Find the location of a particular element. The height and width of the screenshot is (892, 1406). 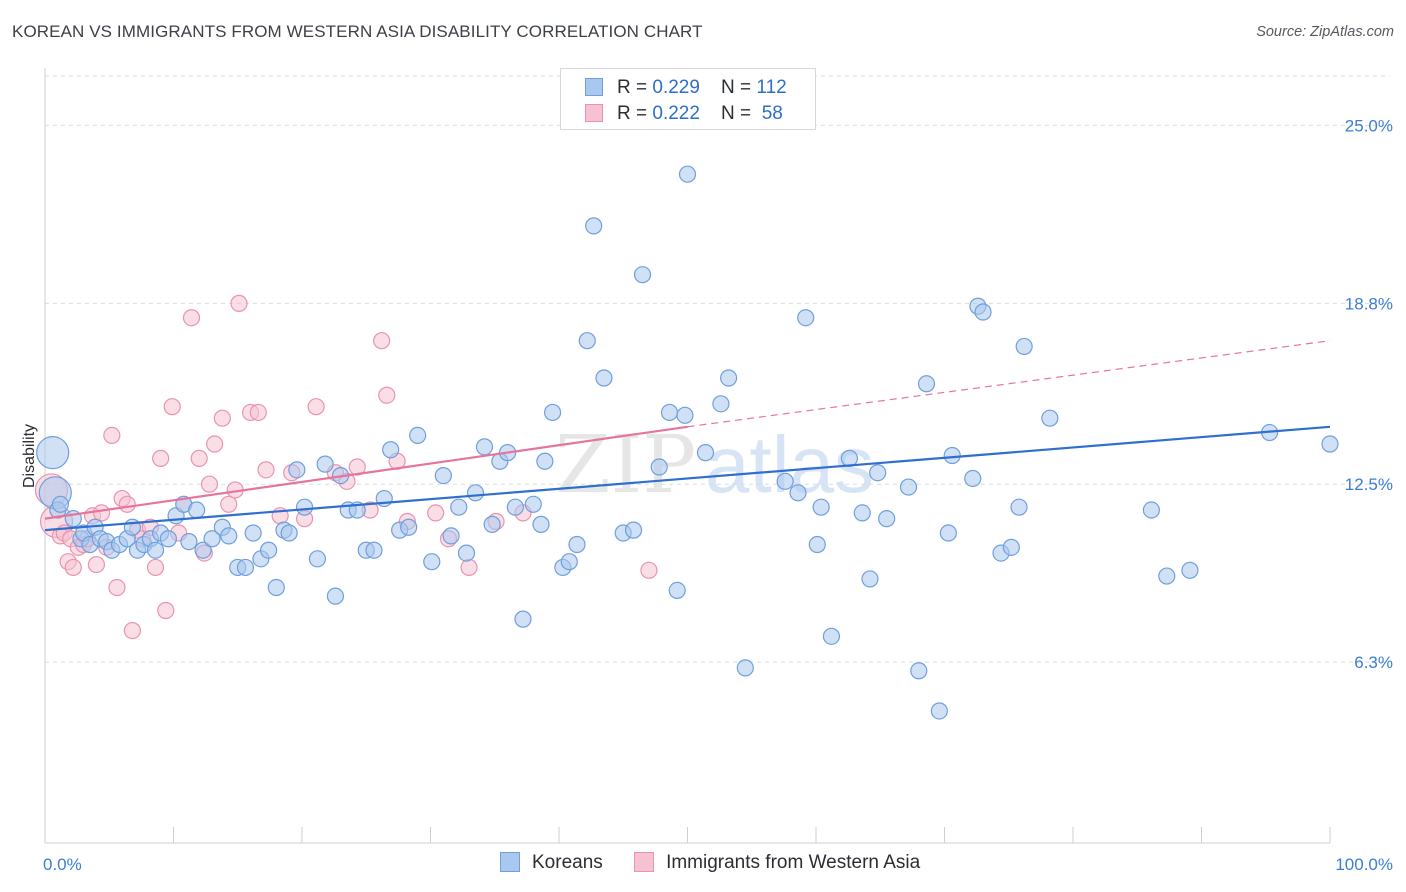

series-legend: Koreans Immigrants from Western Asia is located at coordinates (723, 863).